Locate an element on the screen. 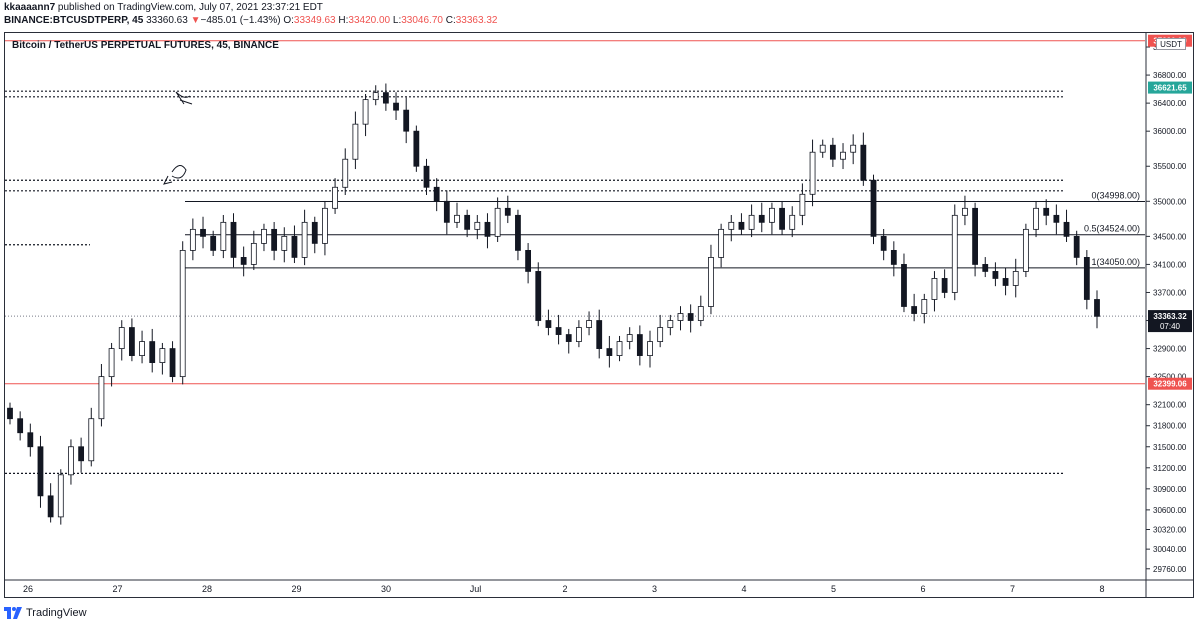 This screenshot has height=627, width=1200. y-tick-label-9: 32500.00 is located at coordinates (1170, 377).